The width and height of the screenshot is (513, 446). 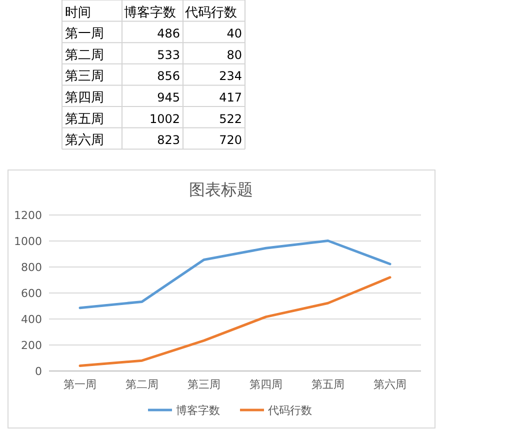 What do you see at coordinates (31, 293) in the screenshot?
I see `y-tick-label: 600` at bounding box center [31, 293].